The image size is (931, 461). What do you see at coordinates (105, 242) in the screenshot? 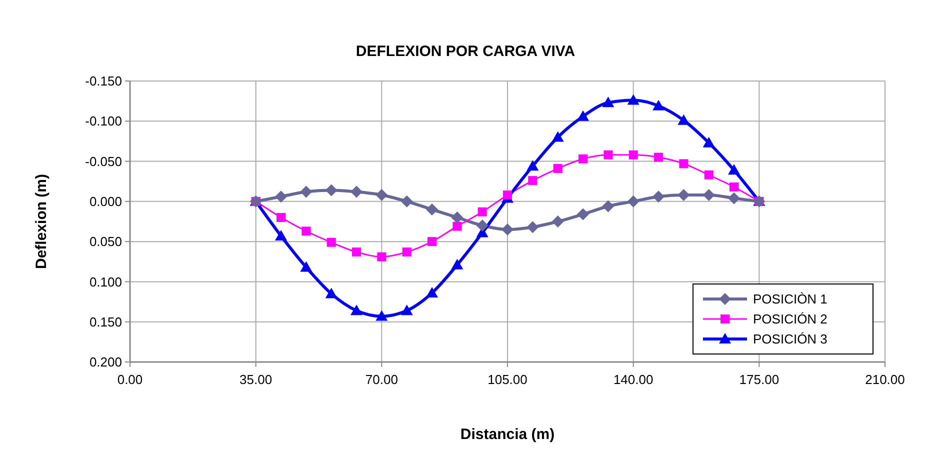
I see `y-tick-label: 0.050` at bounding box center [105, 242].